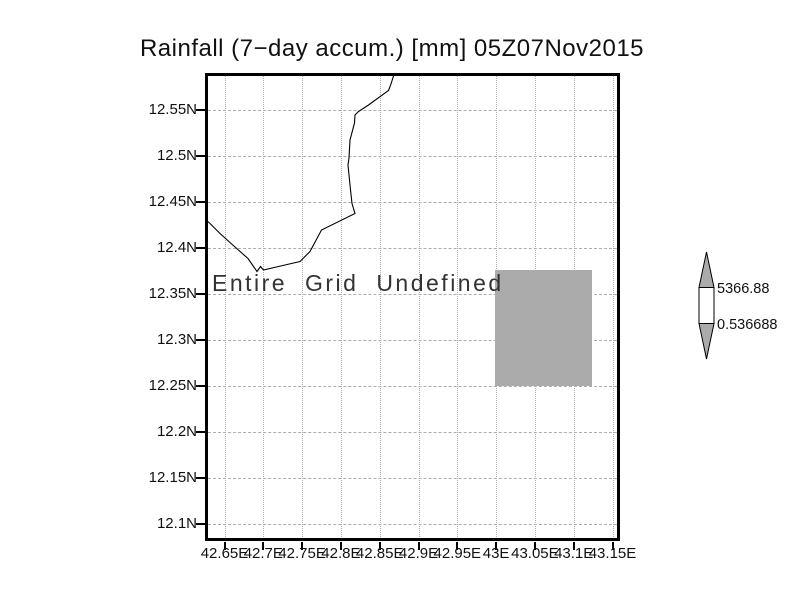 Image resolution: width=792 pixels, height=612 pixels. Describe the element at coordinates (496, 553) in the screenshot. I see `x-tick-label: 43E` at that location.